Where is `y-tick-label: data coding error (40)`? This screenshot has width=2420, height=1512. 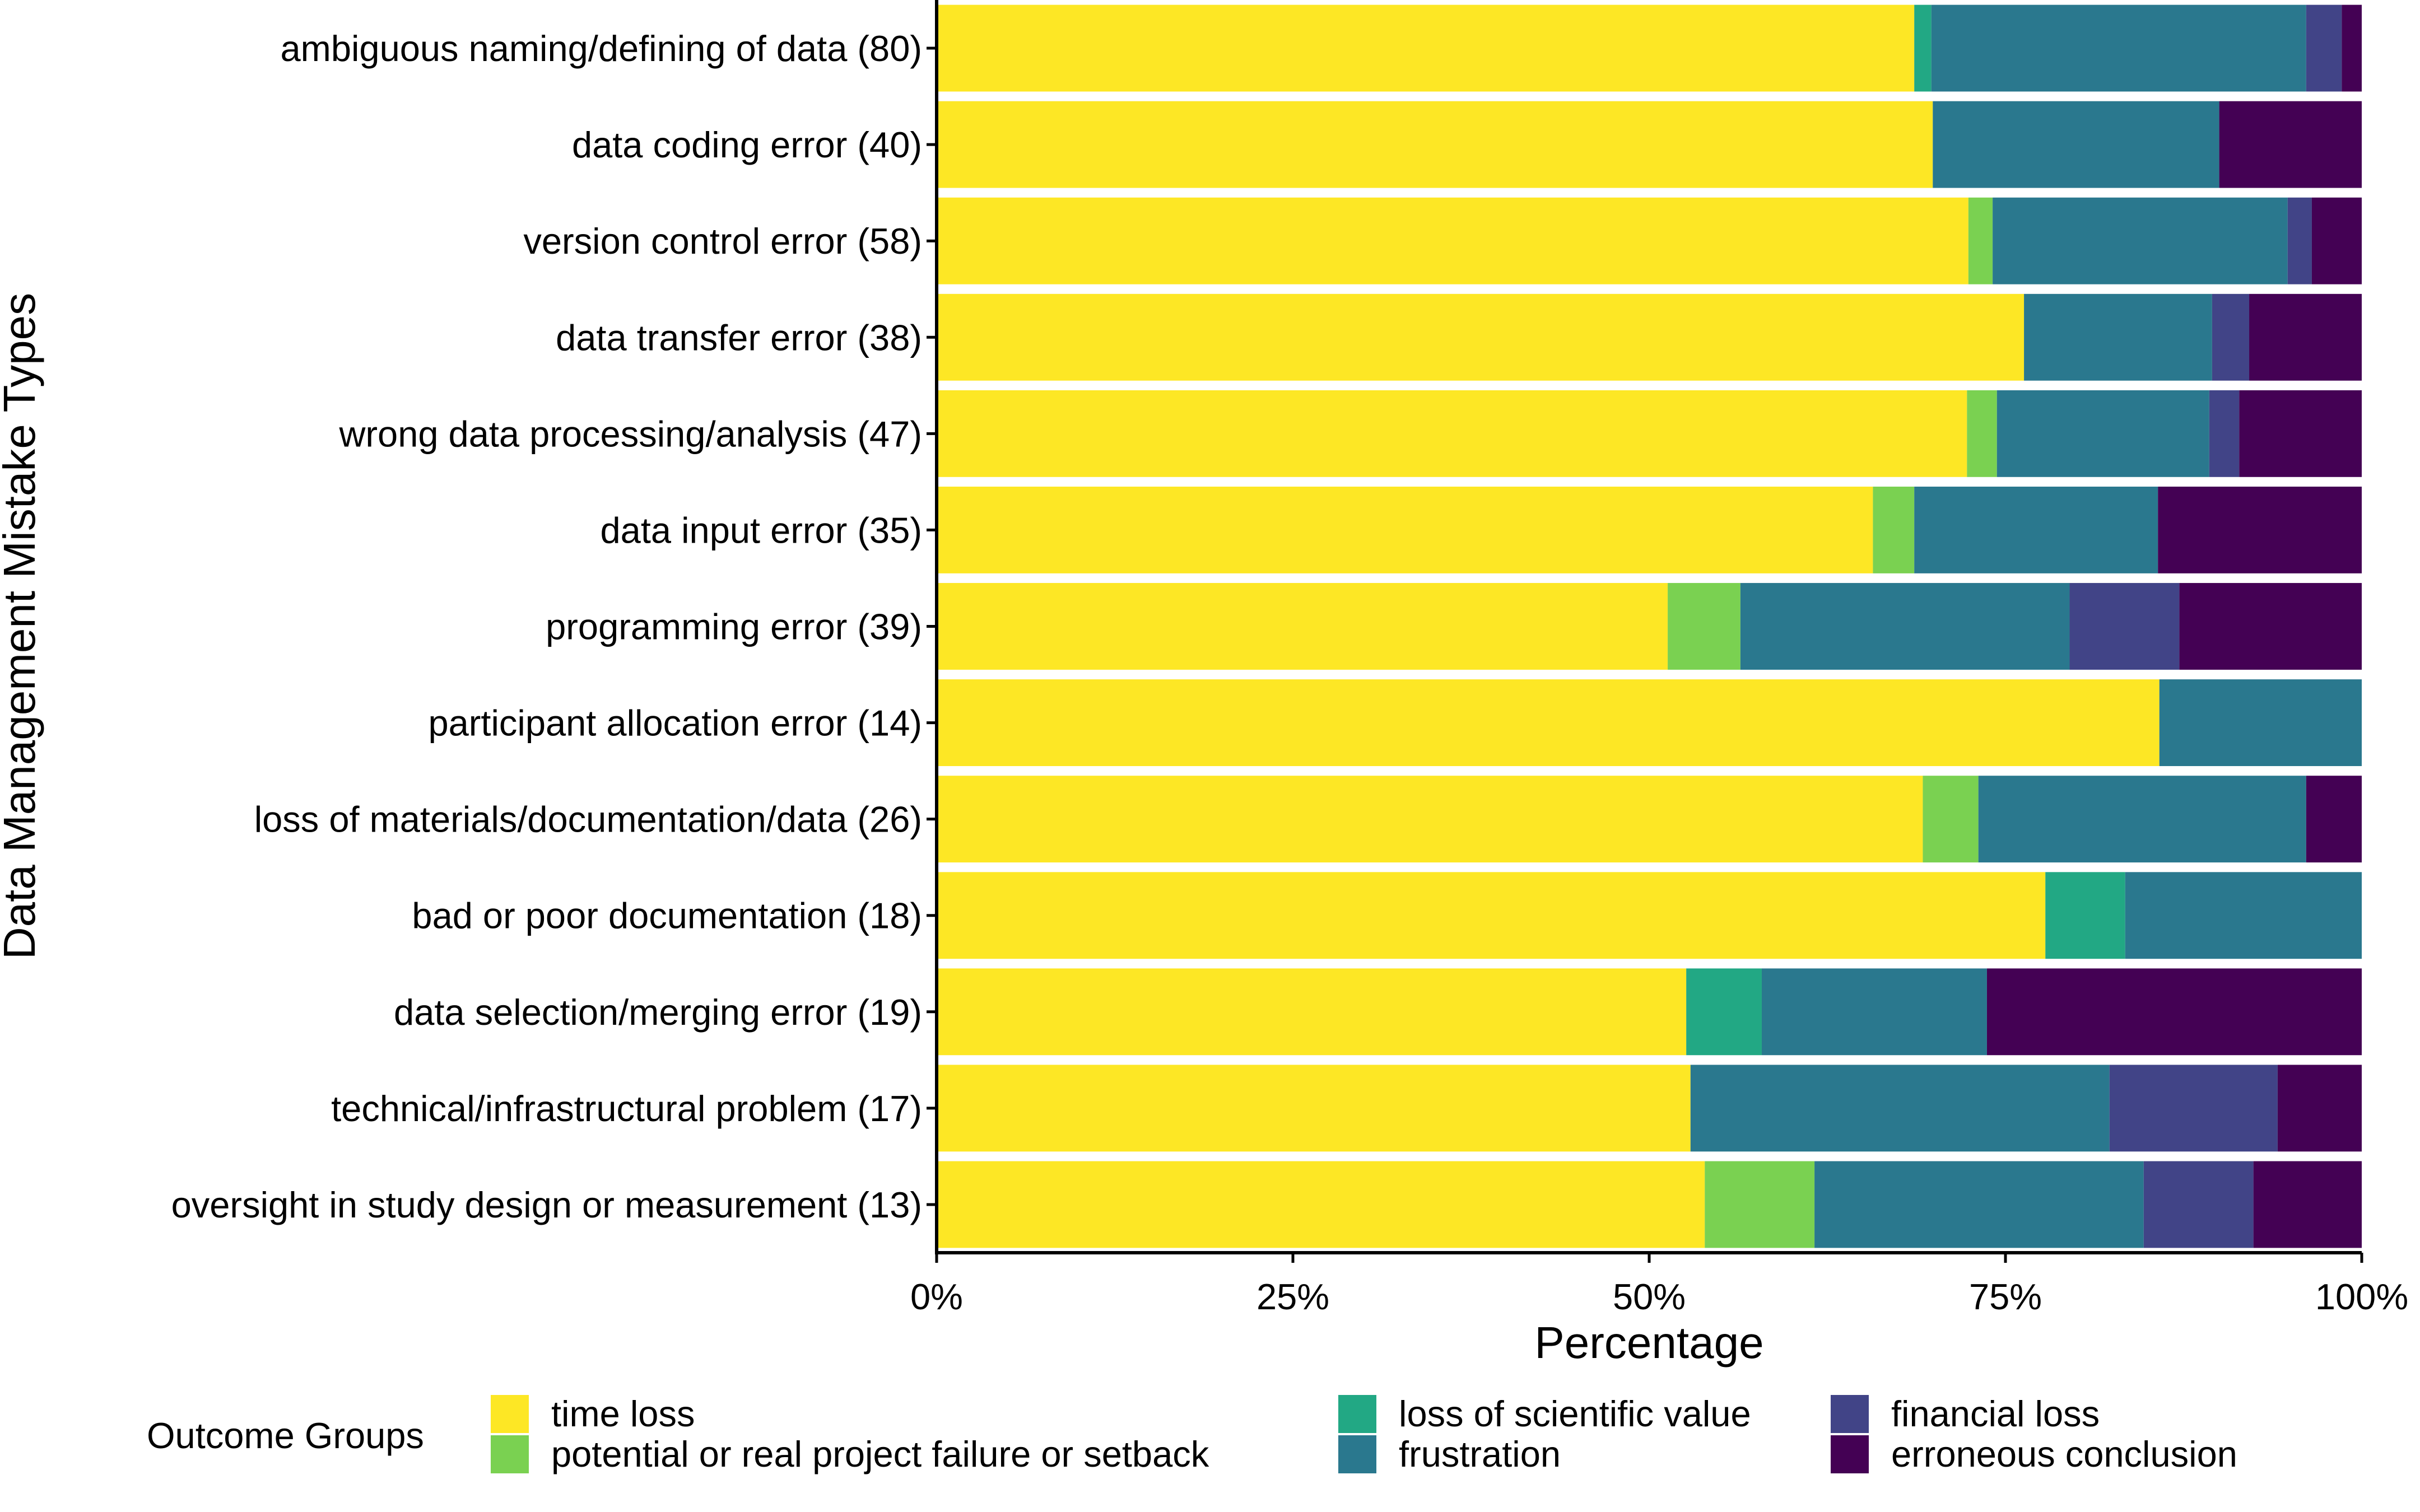 y-tick-label: data coding error (40) is located at coordinates (747, 144).